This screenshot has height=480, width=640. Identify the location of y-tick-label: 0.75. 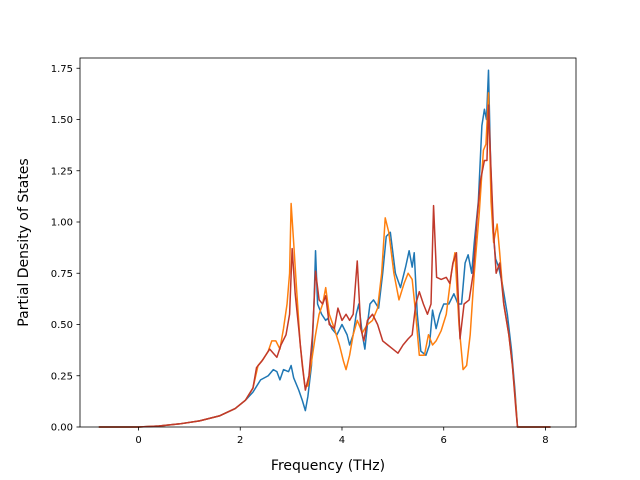
(62, 274).